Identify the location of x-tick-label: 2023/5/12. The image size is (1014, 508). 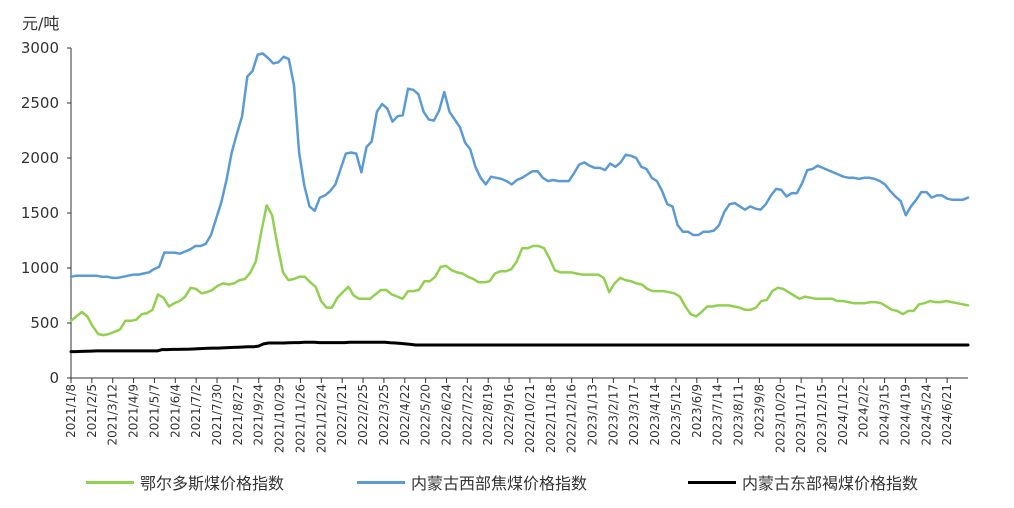
(676, 415).